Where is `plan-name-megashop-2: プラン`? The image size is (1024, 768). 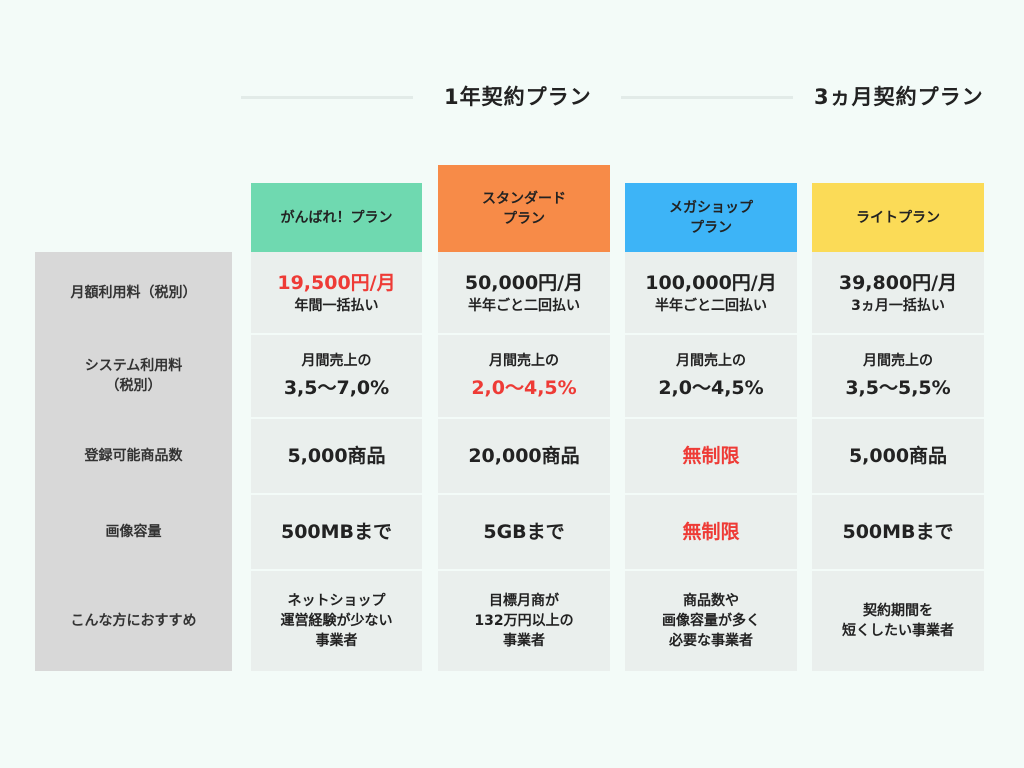 plan-name-megashop-2: プラン is located at coordinates (711, 227).